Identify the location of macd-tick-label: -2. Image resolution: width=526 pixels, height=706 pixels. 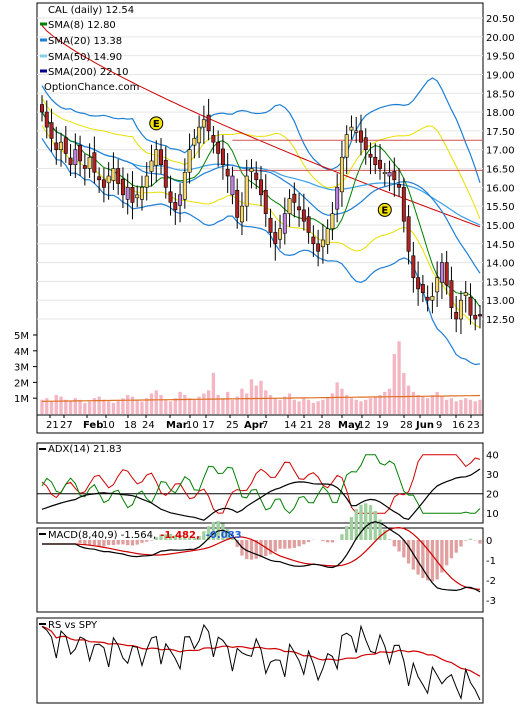
(491, 581).